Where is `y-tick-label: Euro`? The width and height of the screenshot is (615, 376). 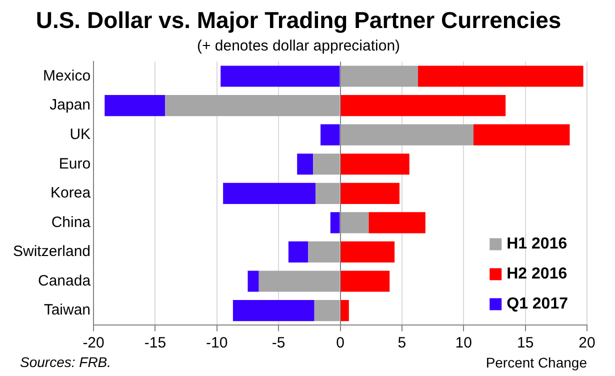 y-tick-label: Euro is located at coordinates (74, 163).